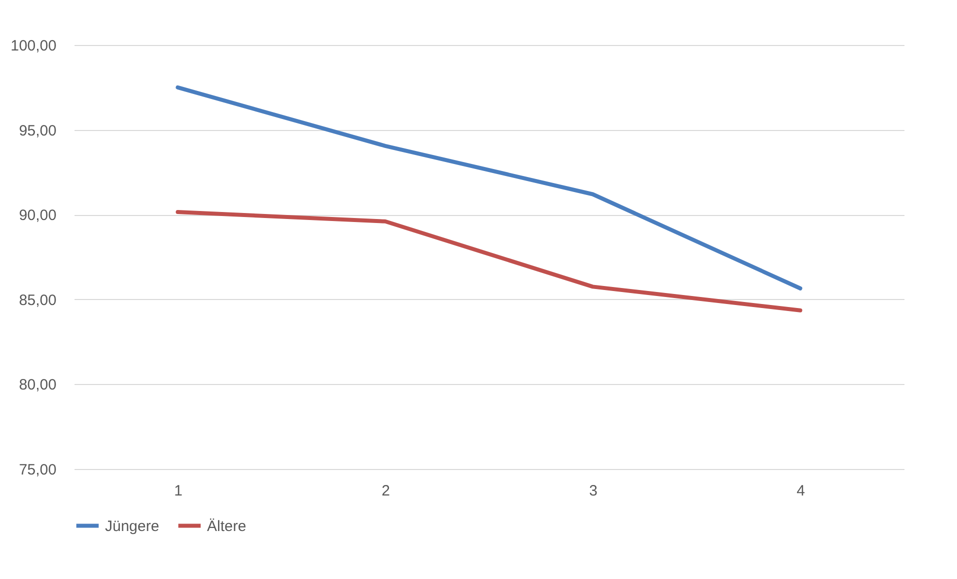 The height and width of the screenshot is (579, 957). Describe the element at coordinates (800, 491) in the screenshot. I see `x-tick-label: 4` at that location.